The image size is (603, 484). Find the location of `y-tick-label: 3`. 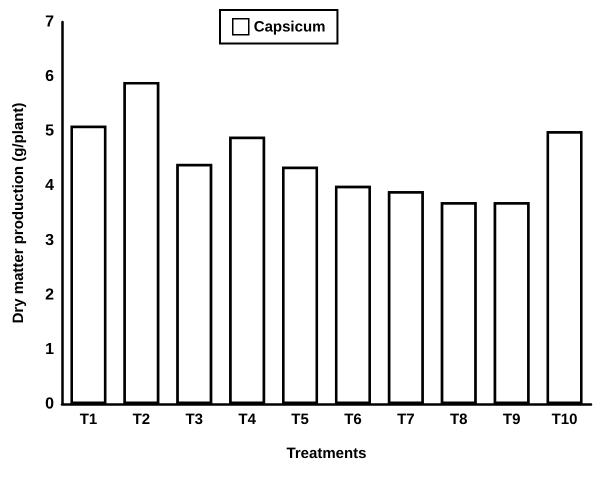

y-tick-label: 3 is located at coordinates (49, 240).